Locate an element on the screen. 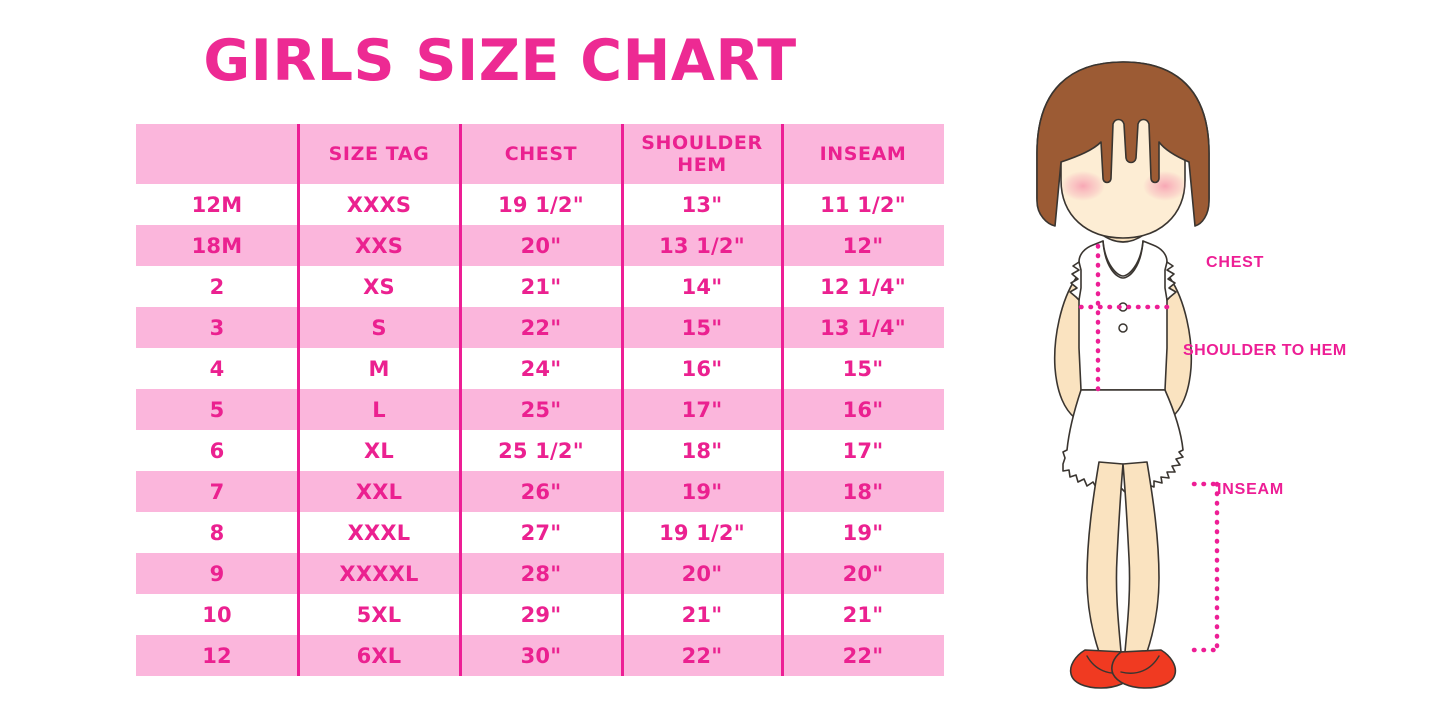 Image resolution: width=1445 pixels, height=723 pixels. cell-inseam: 19" is located at coordinates (863, 532).